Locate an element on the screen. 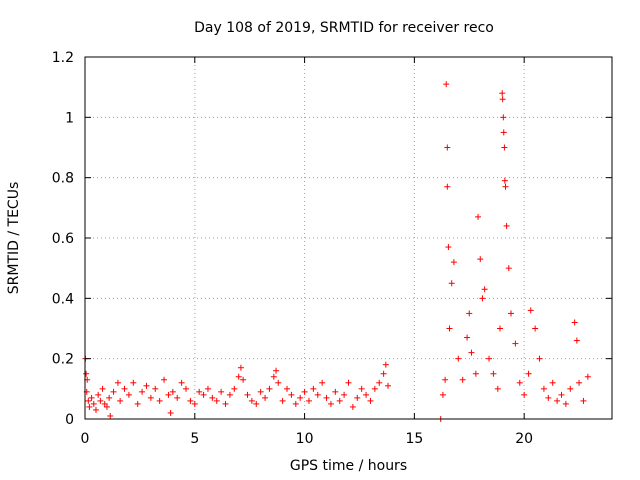 The image size is (640, 480). y-tick-label: 0 is located at coordinates (69, 420).